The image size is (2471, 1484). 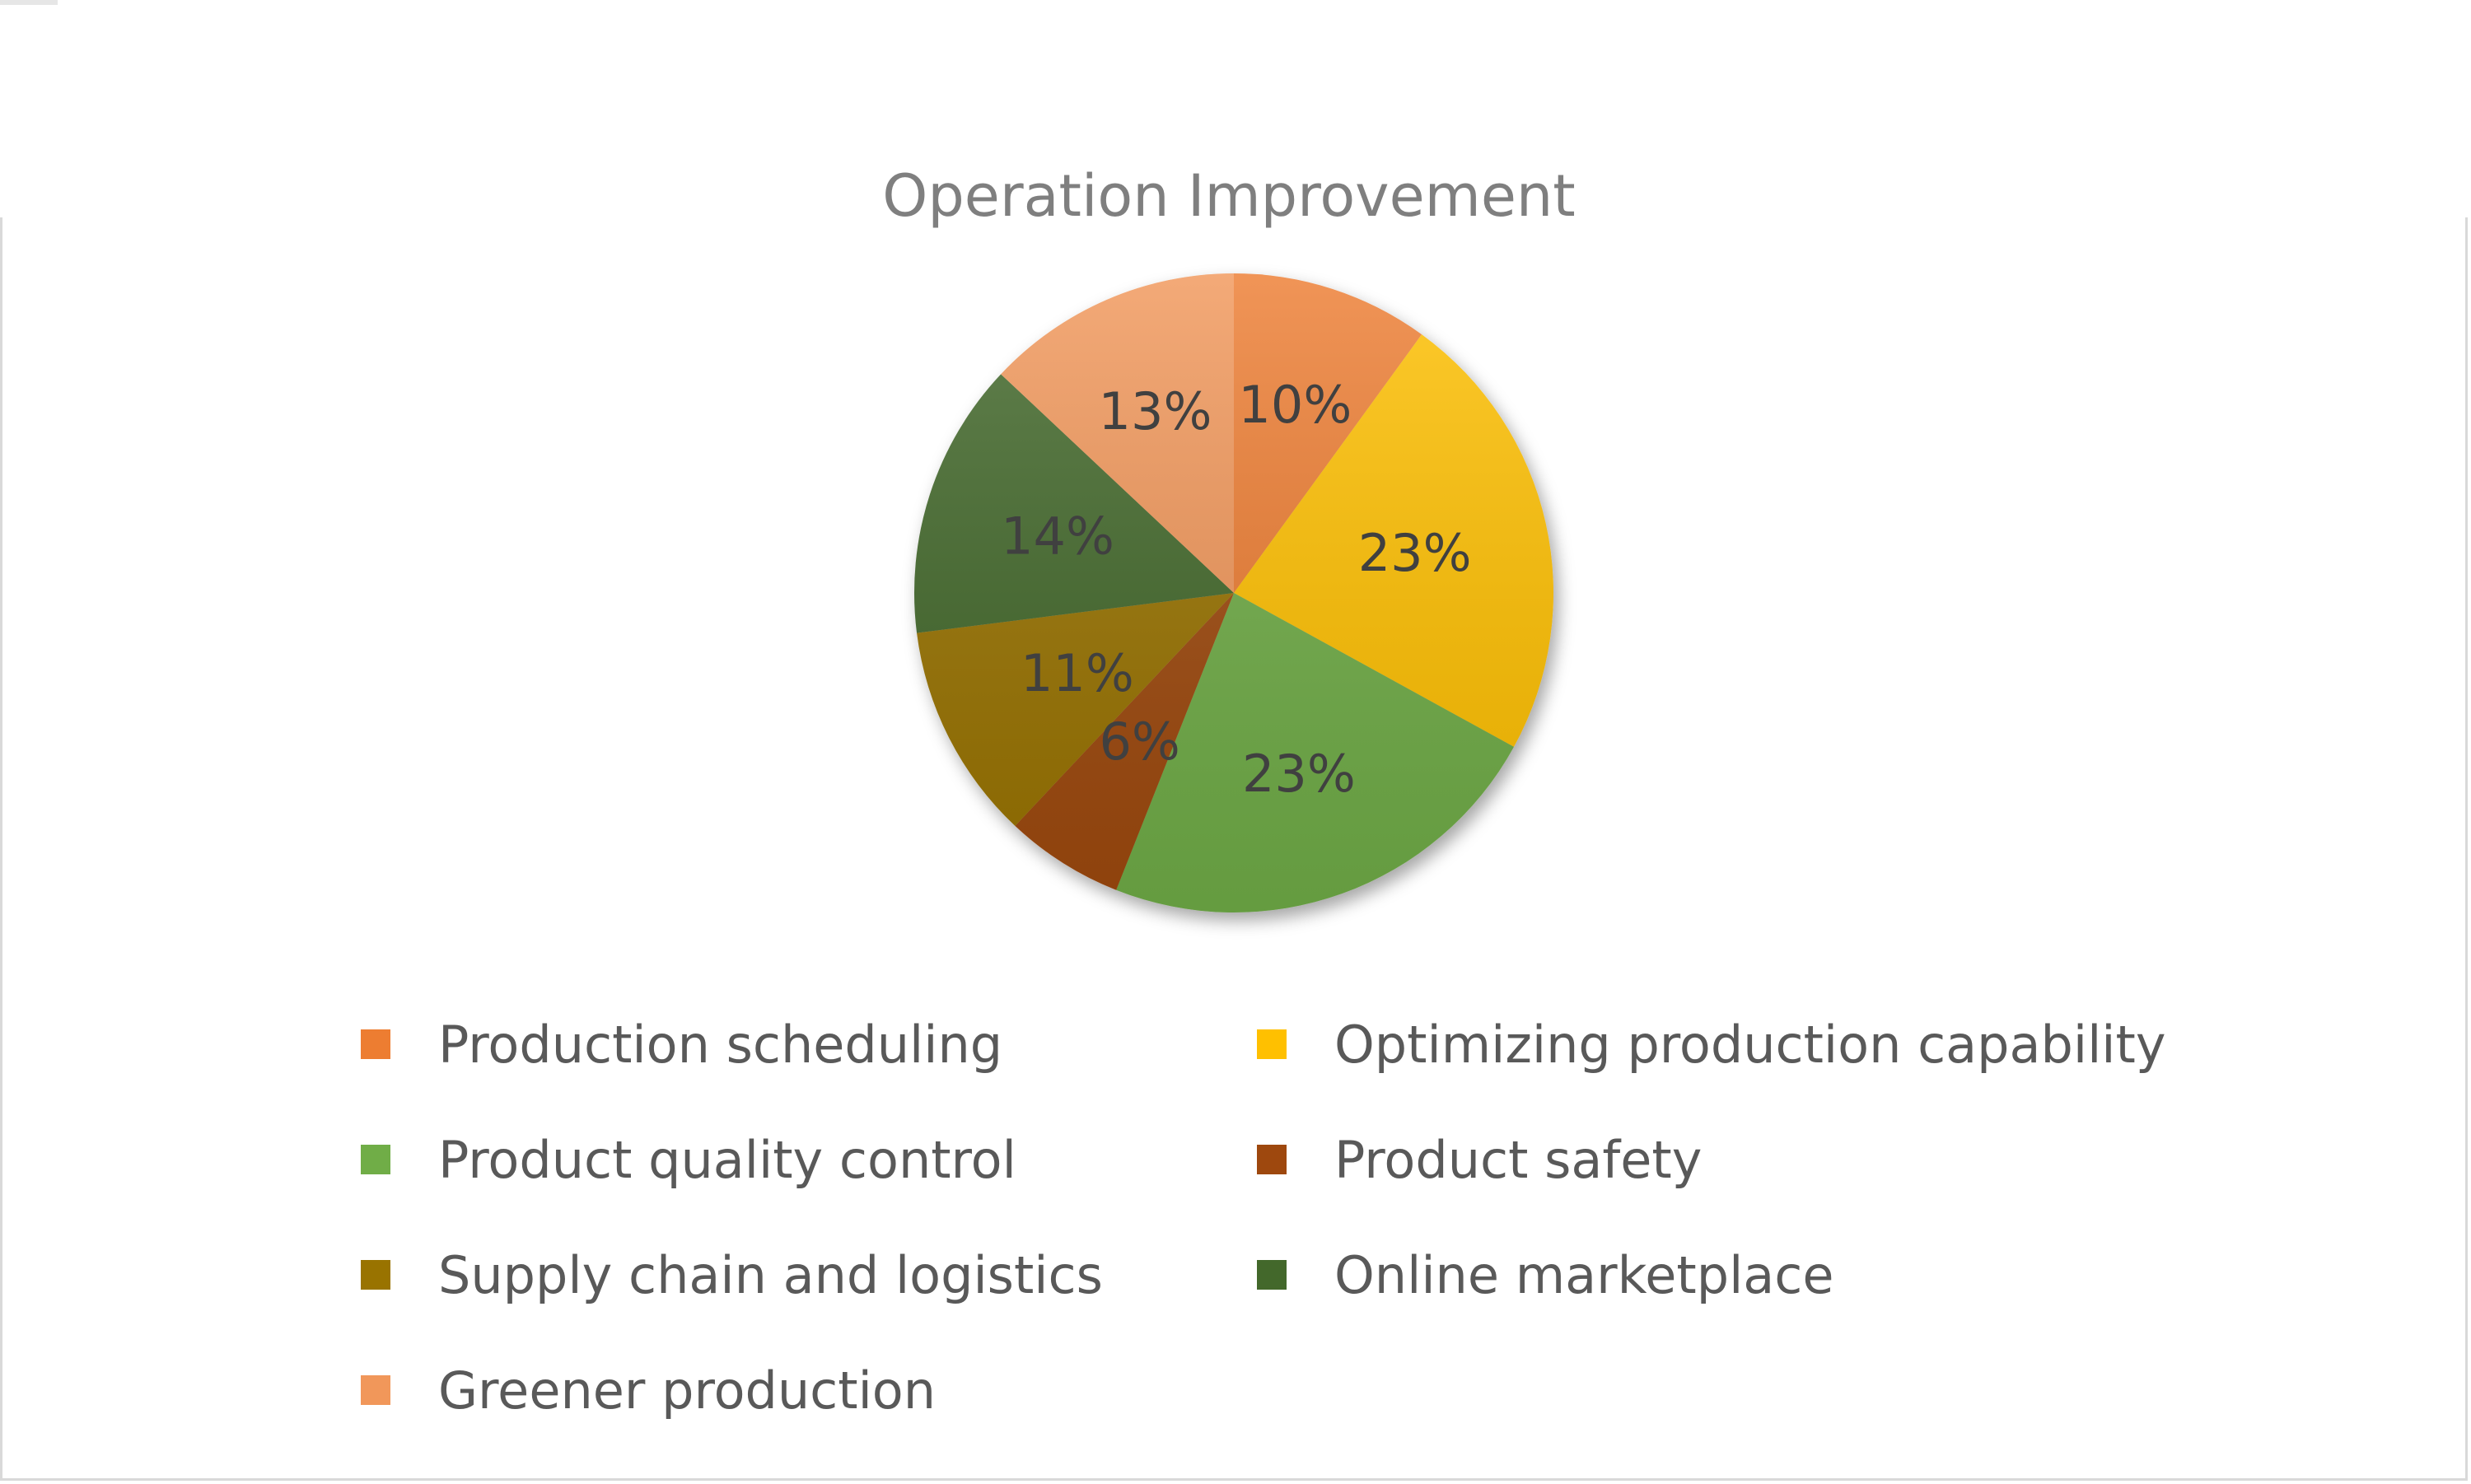 I want to click on legend-label: Product safety, so click(x=1518, y=1160).